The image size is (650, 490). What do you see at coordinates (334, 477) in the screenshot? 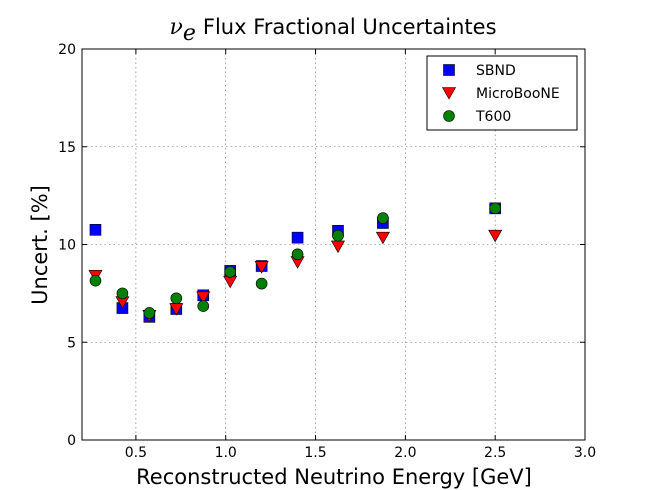
I see `x-axis-label: Reconstructed Neutrino Energy [GeV]` at bounding box center [334, 477].